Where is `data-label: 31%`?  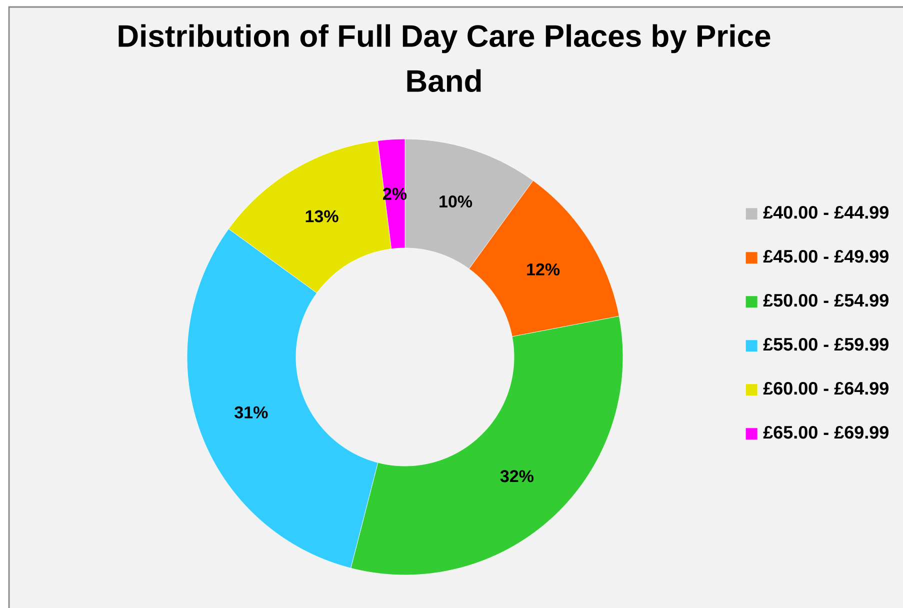 data-label: 31% is located at coordinates (251, 412).